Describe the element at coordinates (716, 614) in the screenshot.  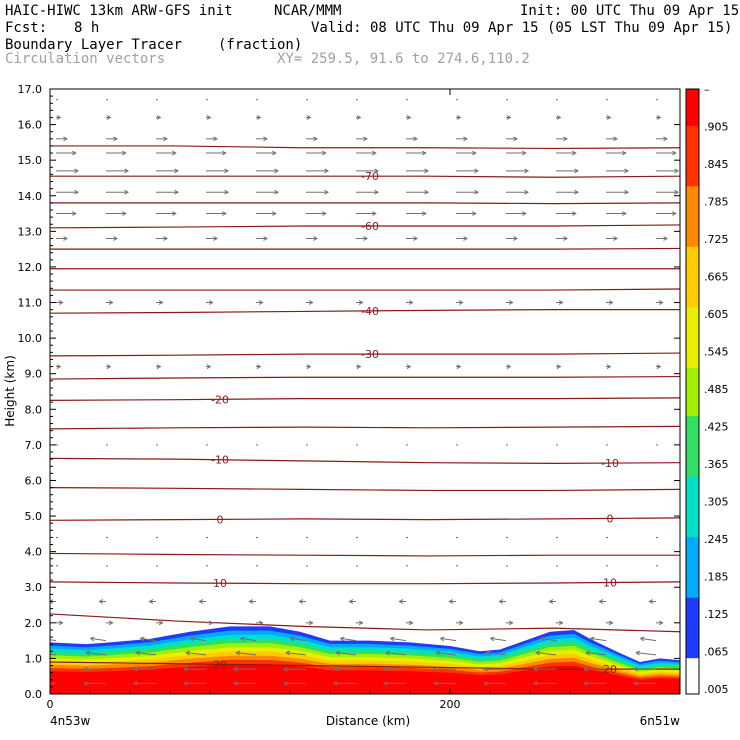
I see `colorbar-label: .125` at that location.